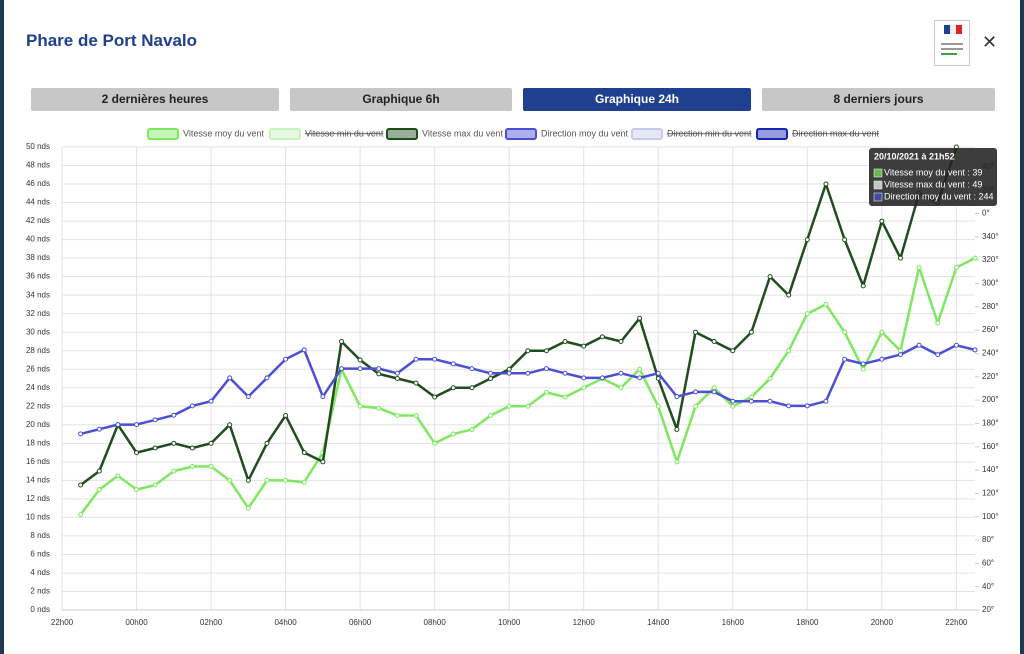  What do you see at coordinates (435, 622) in the screenshot?
I see `x-tick-label: 08h00` at bounding box center [435, 622].